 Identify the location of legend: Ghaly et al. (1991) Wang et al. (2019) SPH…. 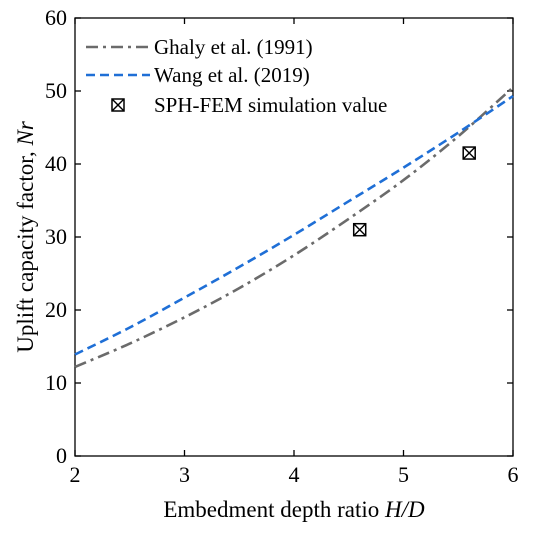
(236, 76).